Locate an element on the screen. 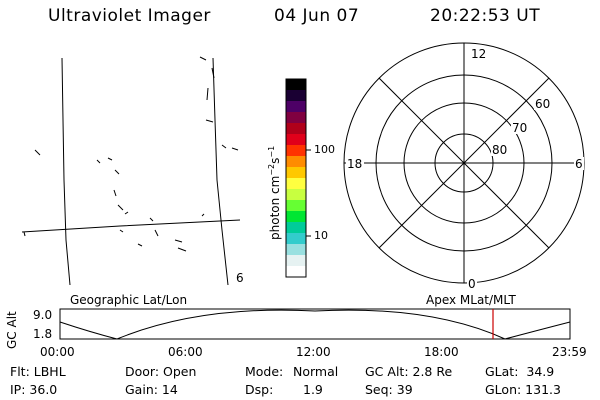  polar-hour-18: 18 is located at coordinates (354, 164).